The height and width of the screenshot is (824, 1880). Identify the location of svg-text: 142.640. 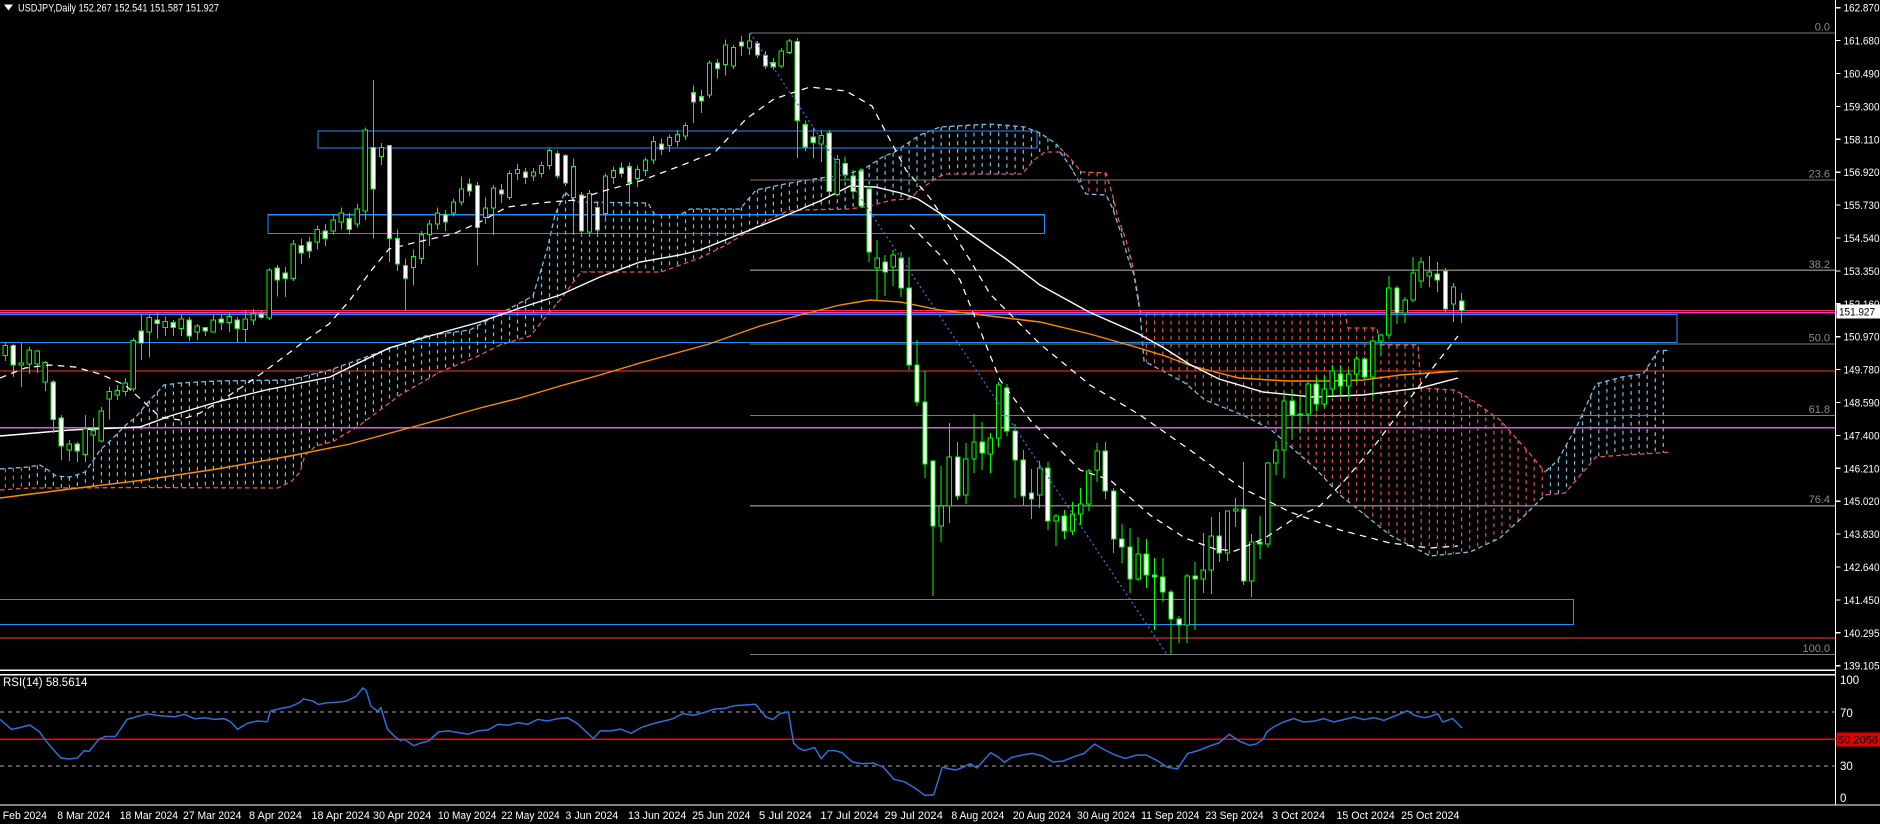
(1862, 568).